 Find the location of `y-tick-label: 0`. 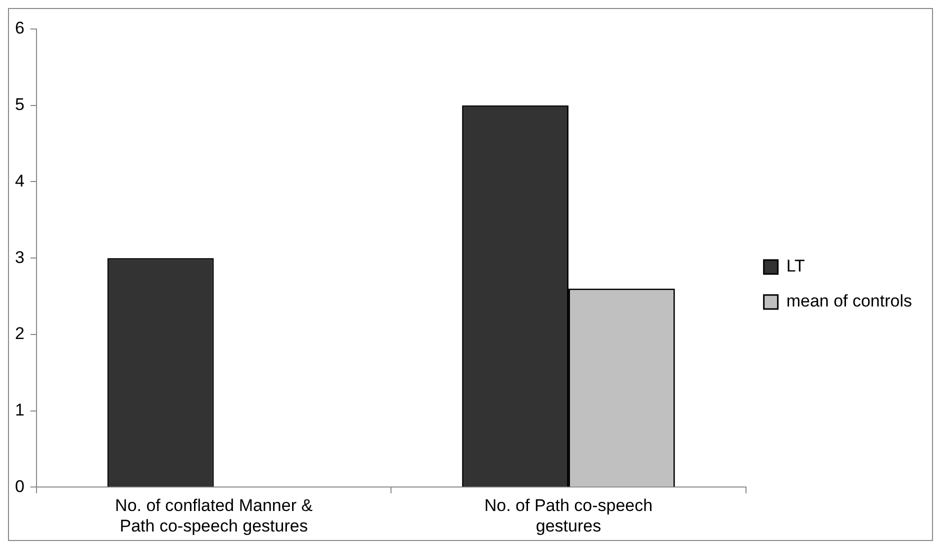

y-tick-label: 0 is located at coordinates (19, 486).